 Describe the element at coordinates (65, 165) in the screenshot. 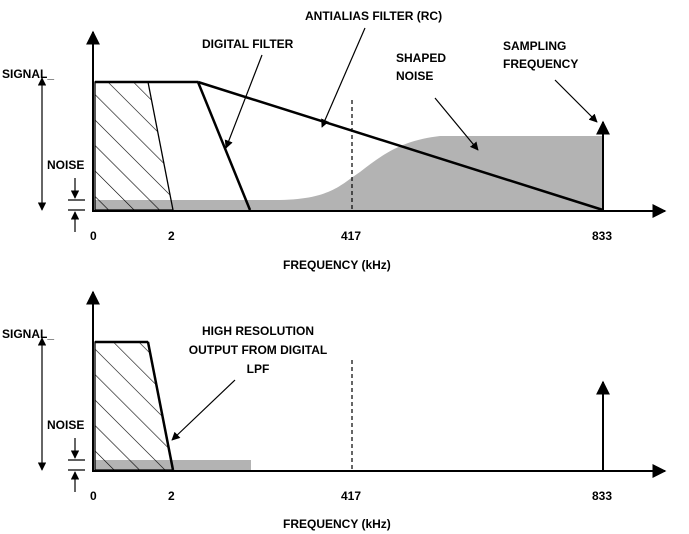

I see `top-noise-label: NOISE` at that location.